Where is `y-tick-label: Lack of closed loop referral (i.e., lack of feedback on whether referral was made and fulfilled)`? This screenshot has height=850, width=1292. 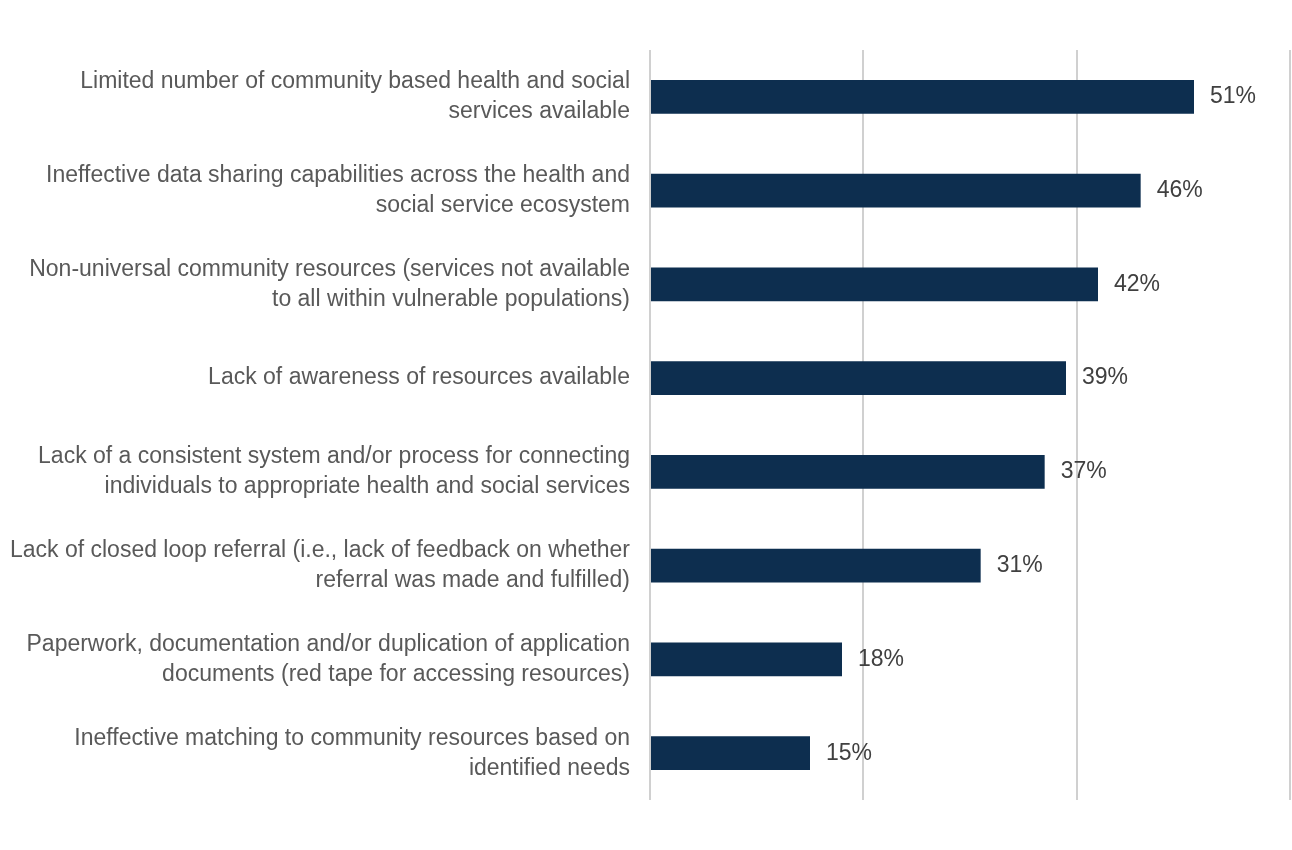 y-tick-label: Lack of closed loop referral (i.e., lack of feedback on whether referral was made and fulfilled) is located at coordinates (320, 564).